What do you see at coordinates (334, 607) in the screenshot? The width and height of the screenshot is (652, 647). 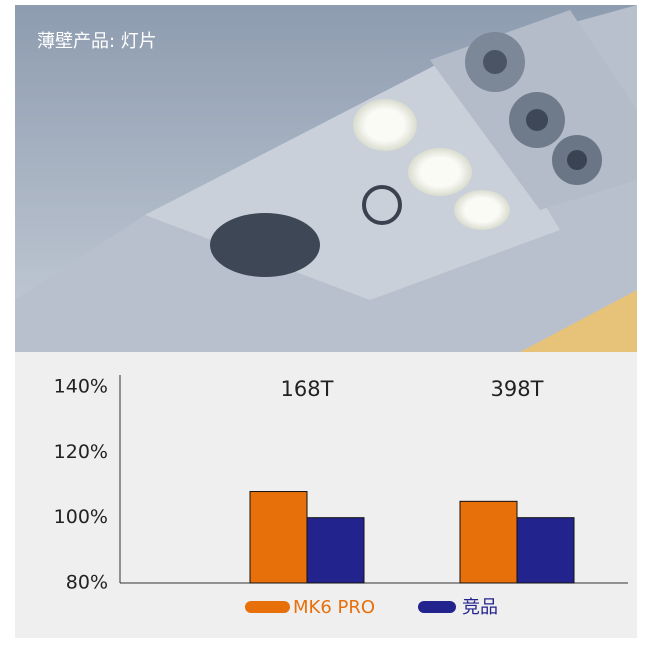 I see `legend-label: MK6 PRO` at bounding box center [334, 607].